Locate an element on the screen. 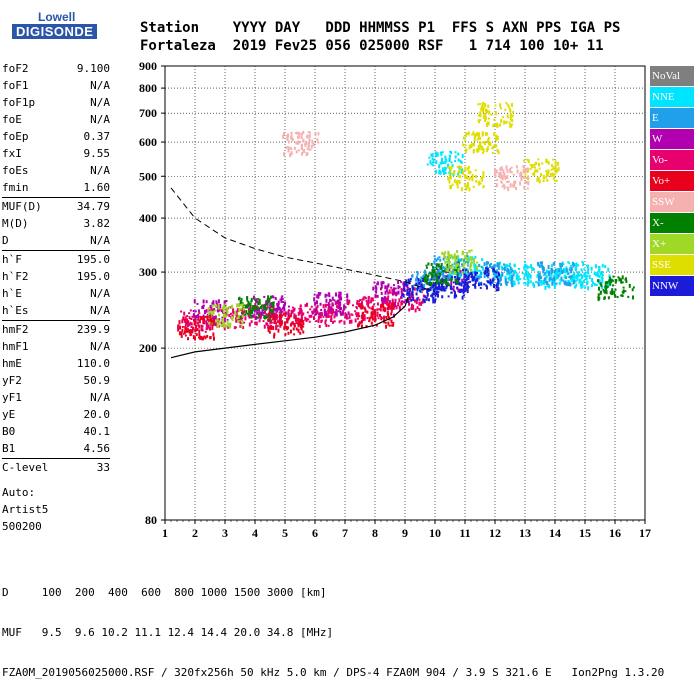  param-label: h`F2 is located at coordinates (15, 276).